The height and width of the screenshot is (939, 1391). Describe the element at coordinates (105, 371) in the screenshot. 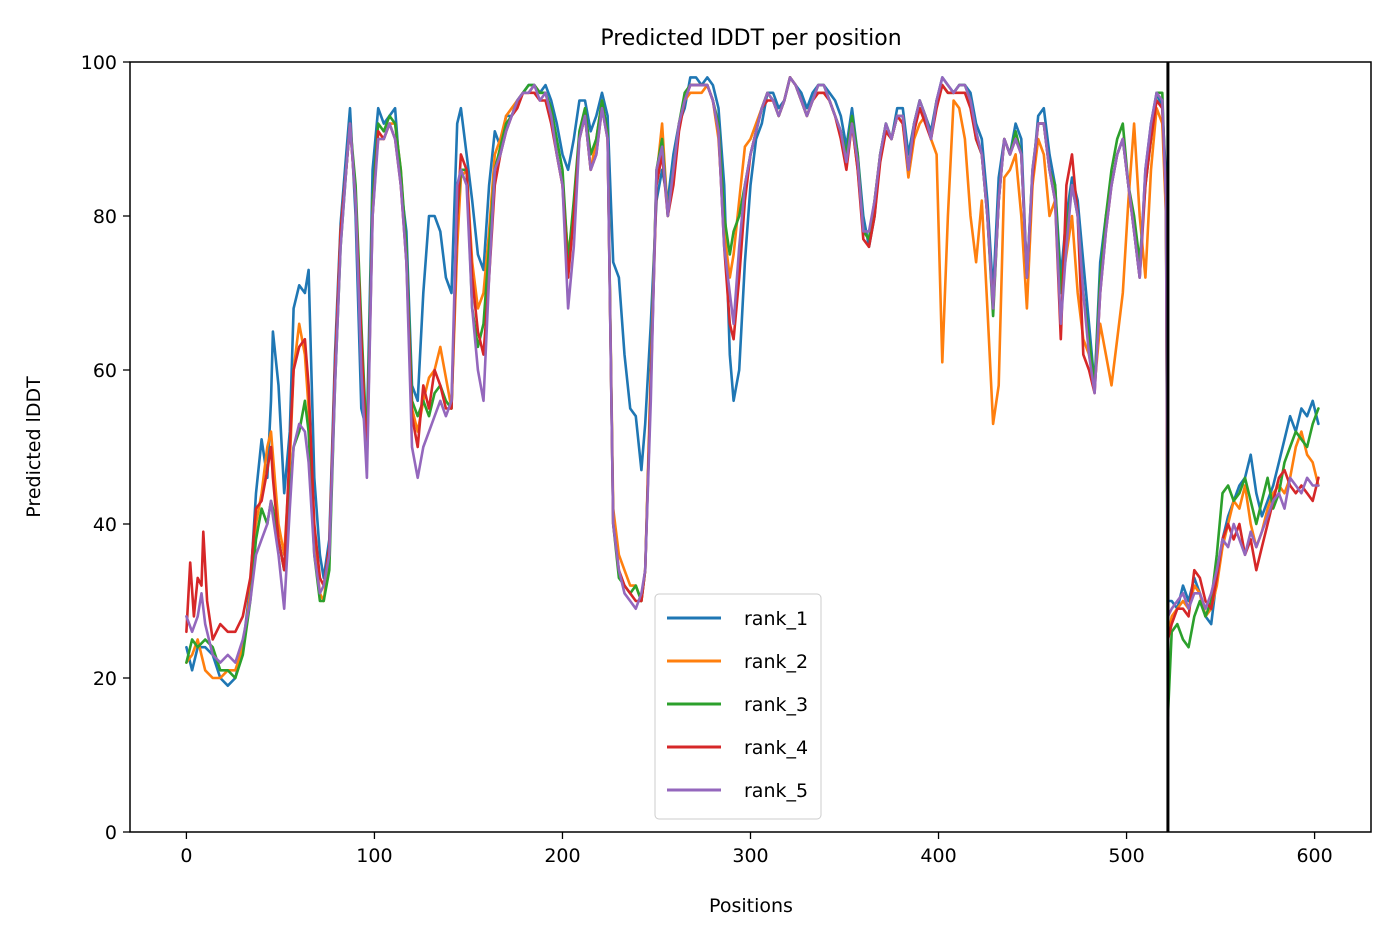

I see `y-tick-label: 60` at that location.